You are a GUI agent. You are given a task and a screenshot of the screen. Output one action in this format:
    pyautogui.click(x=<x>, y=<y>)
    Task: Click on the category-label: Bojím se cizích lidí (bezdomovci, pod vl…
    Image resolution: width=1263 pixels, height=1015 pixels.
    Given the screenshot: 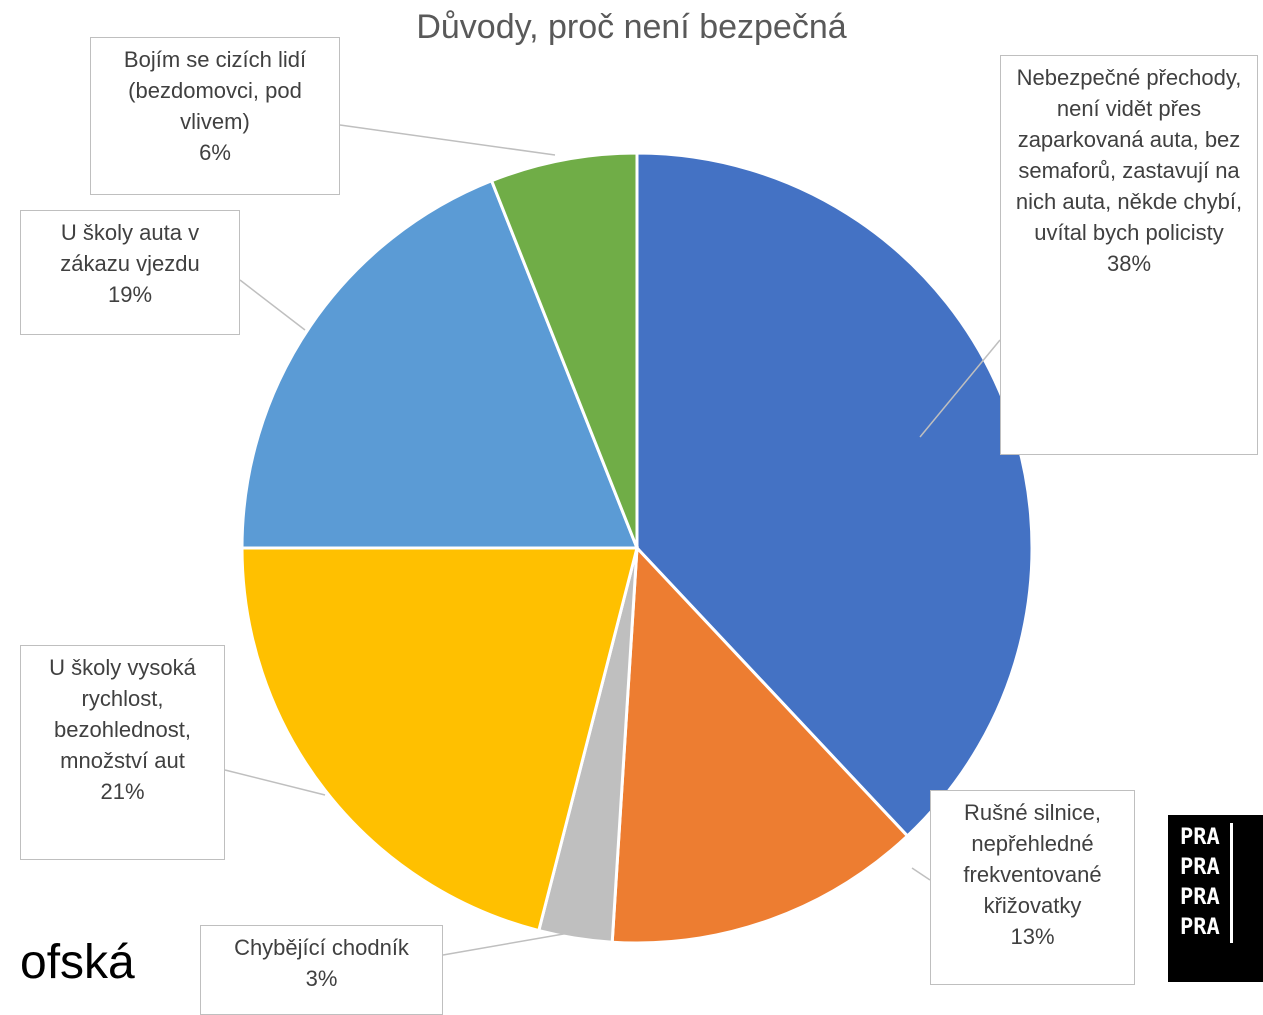 What is the action you would take?
    pyautogui.click(x=215, y=90)
    